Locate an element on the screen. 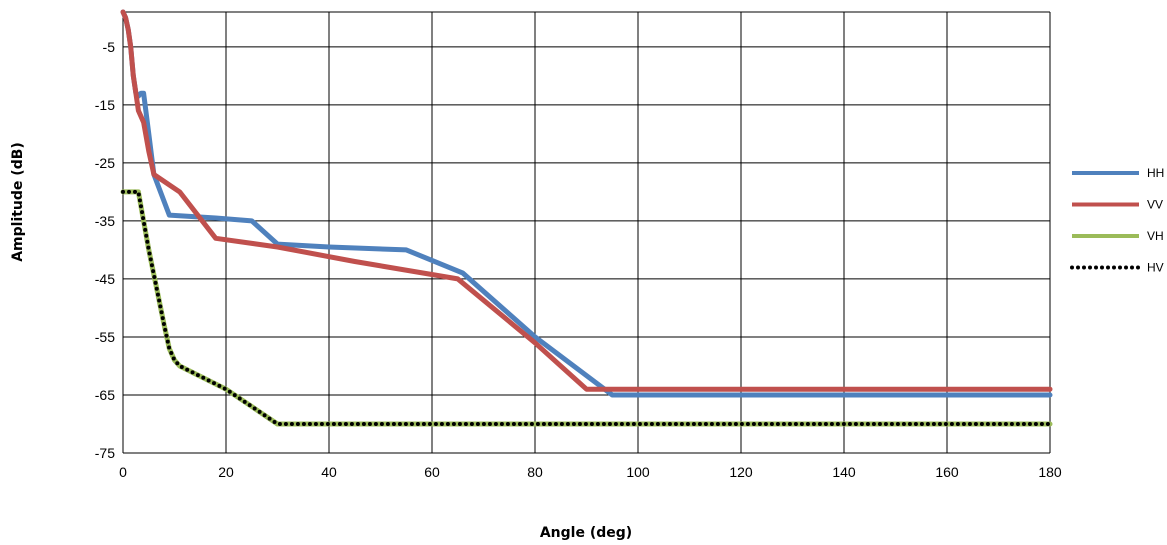 The image size is (1167, 545). y-tick-label: -25 is located at coordinates (105, 163).